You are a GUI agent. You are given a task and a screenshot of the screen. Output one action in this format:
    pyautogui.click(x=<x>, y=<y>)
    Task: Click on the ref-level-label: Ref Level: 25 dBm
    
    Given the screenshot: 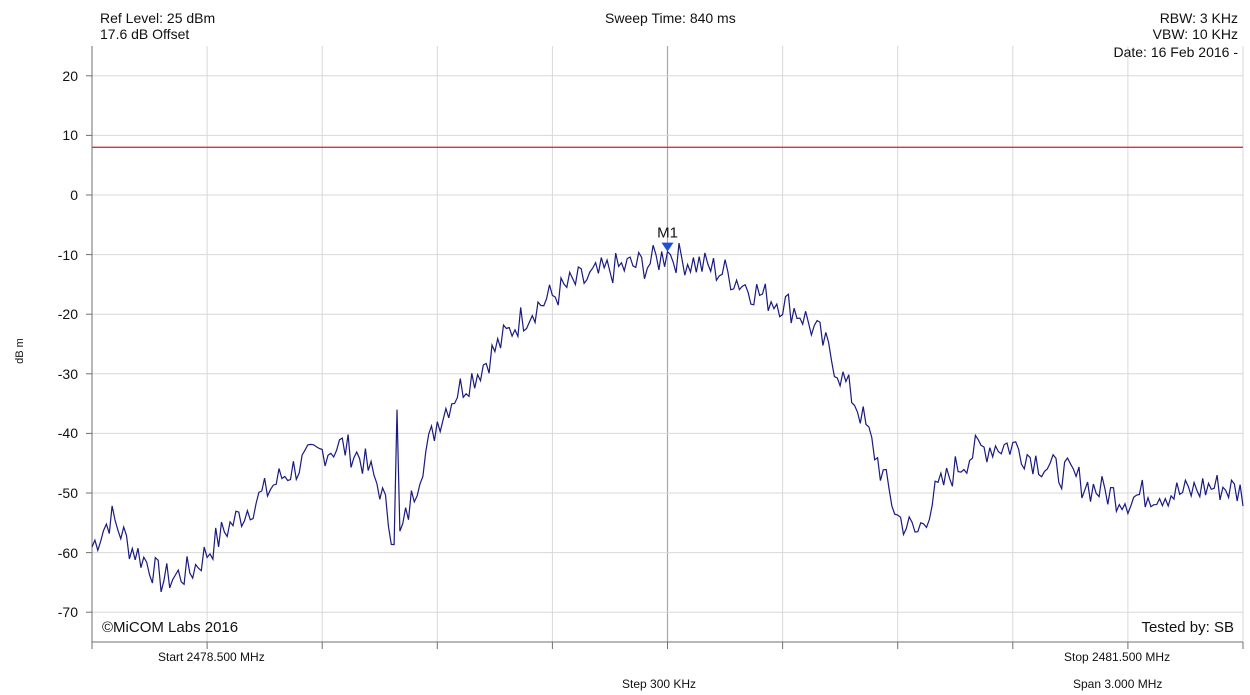 What is the action you would take?
    pyautogui.click(x=158, y=18)
    